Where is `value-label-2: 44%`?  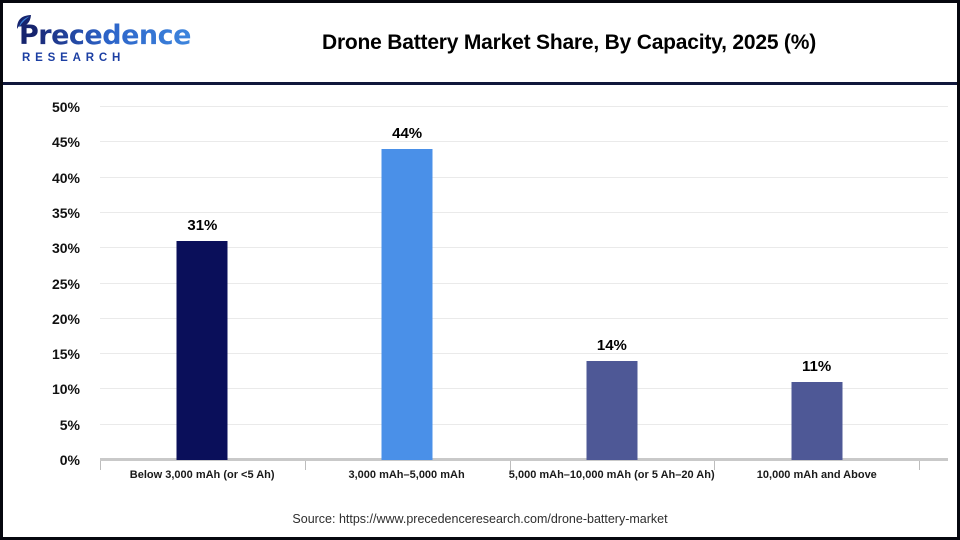 value-label-2: 44% is located at coordinates (407, 134).